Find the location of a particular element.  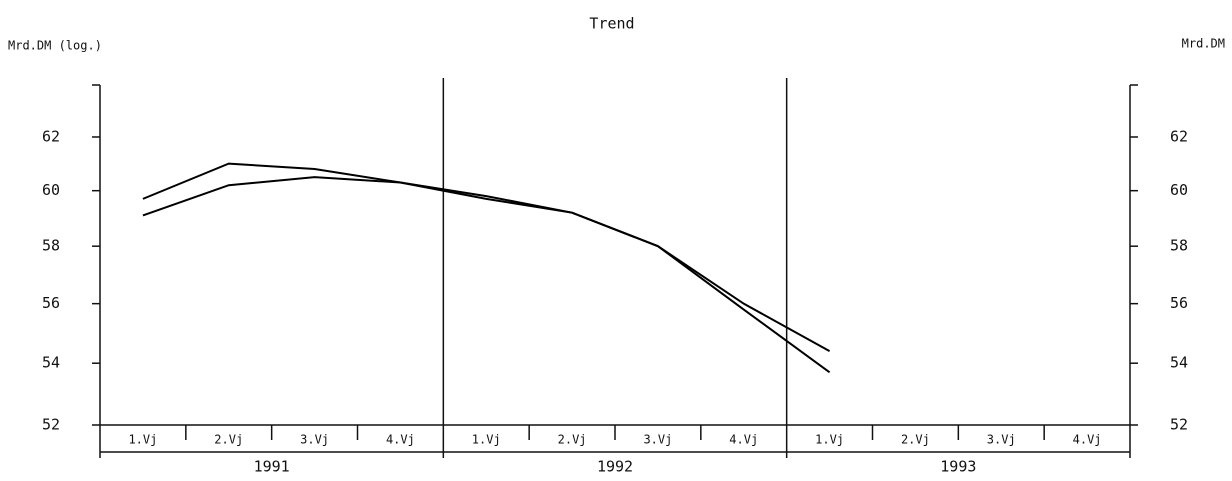

y2-tick-label: 54 is located at coordinates (1179, 363).